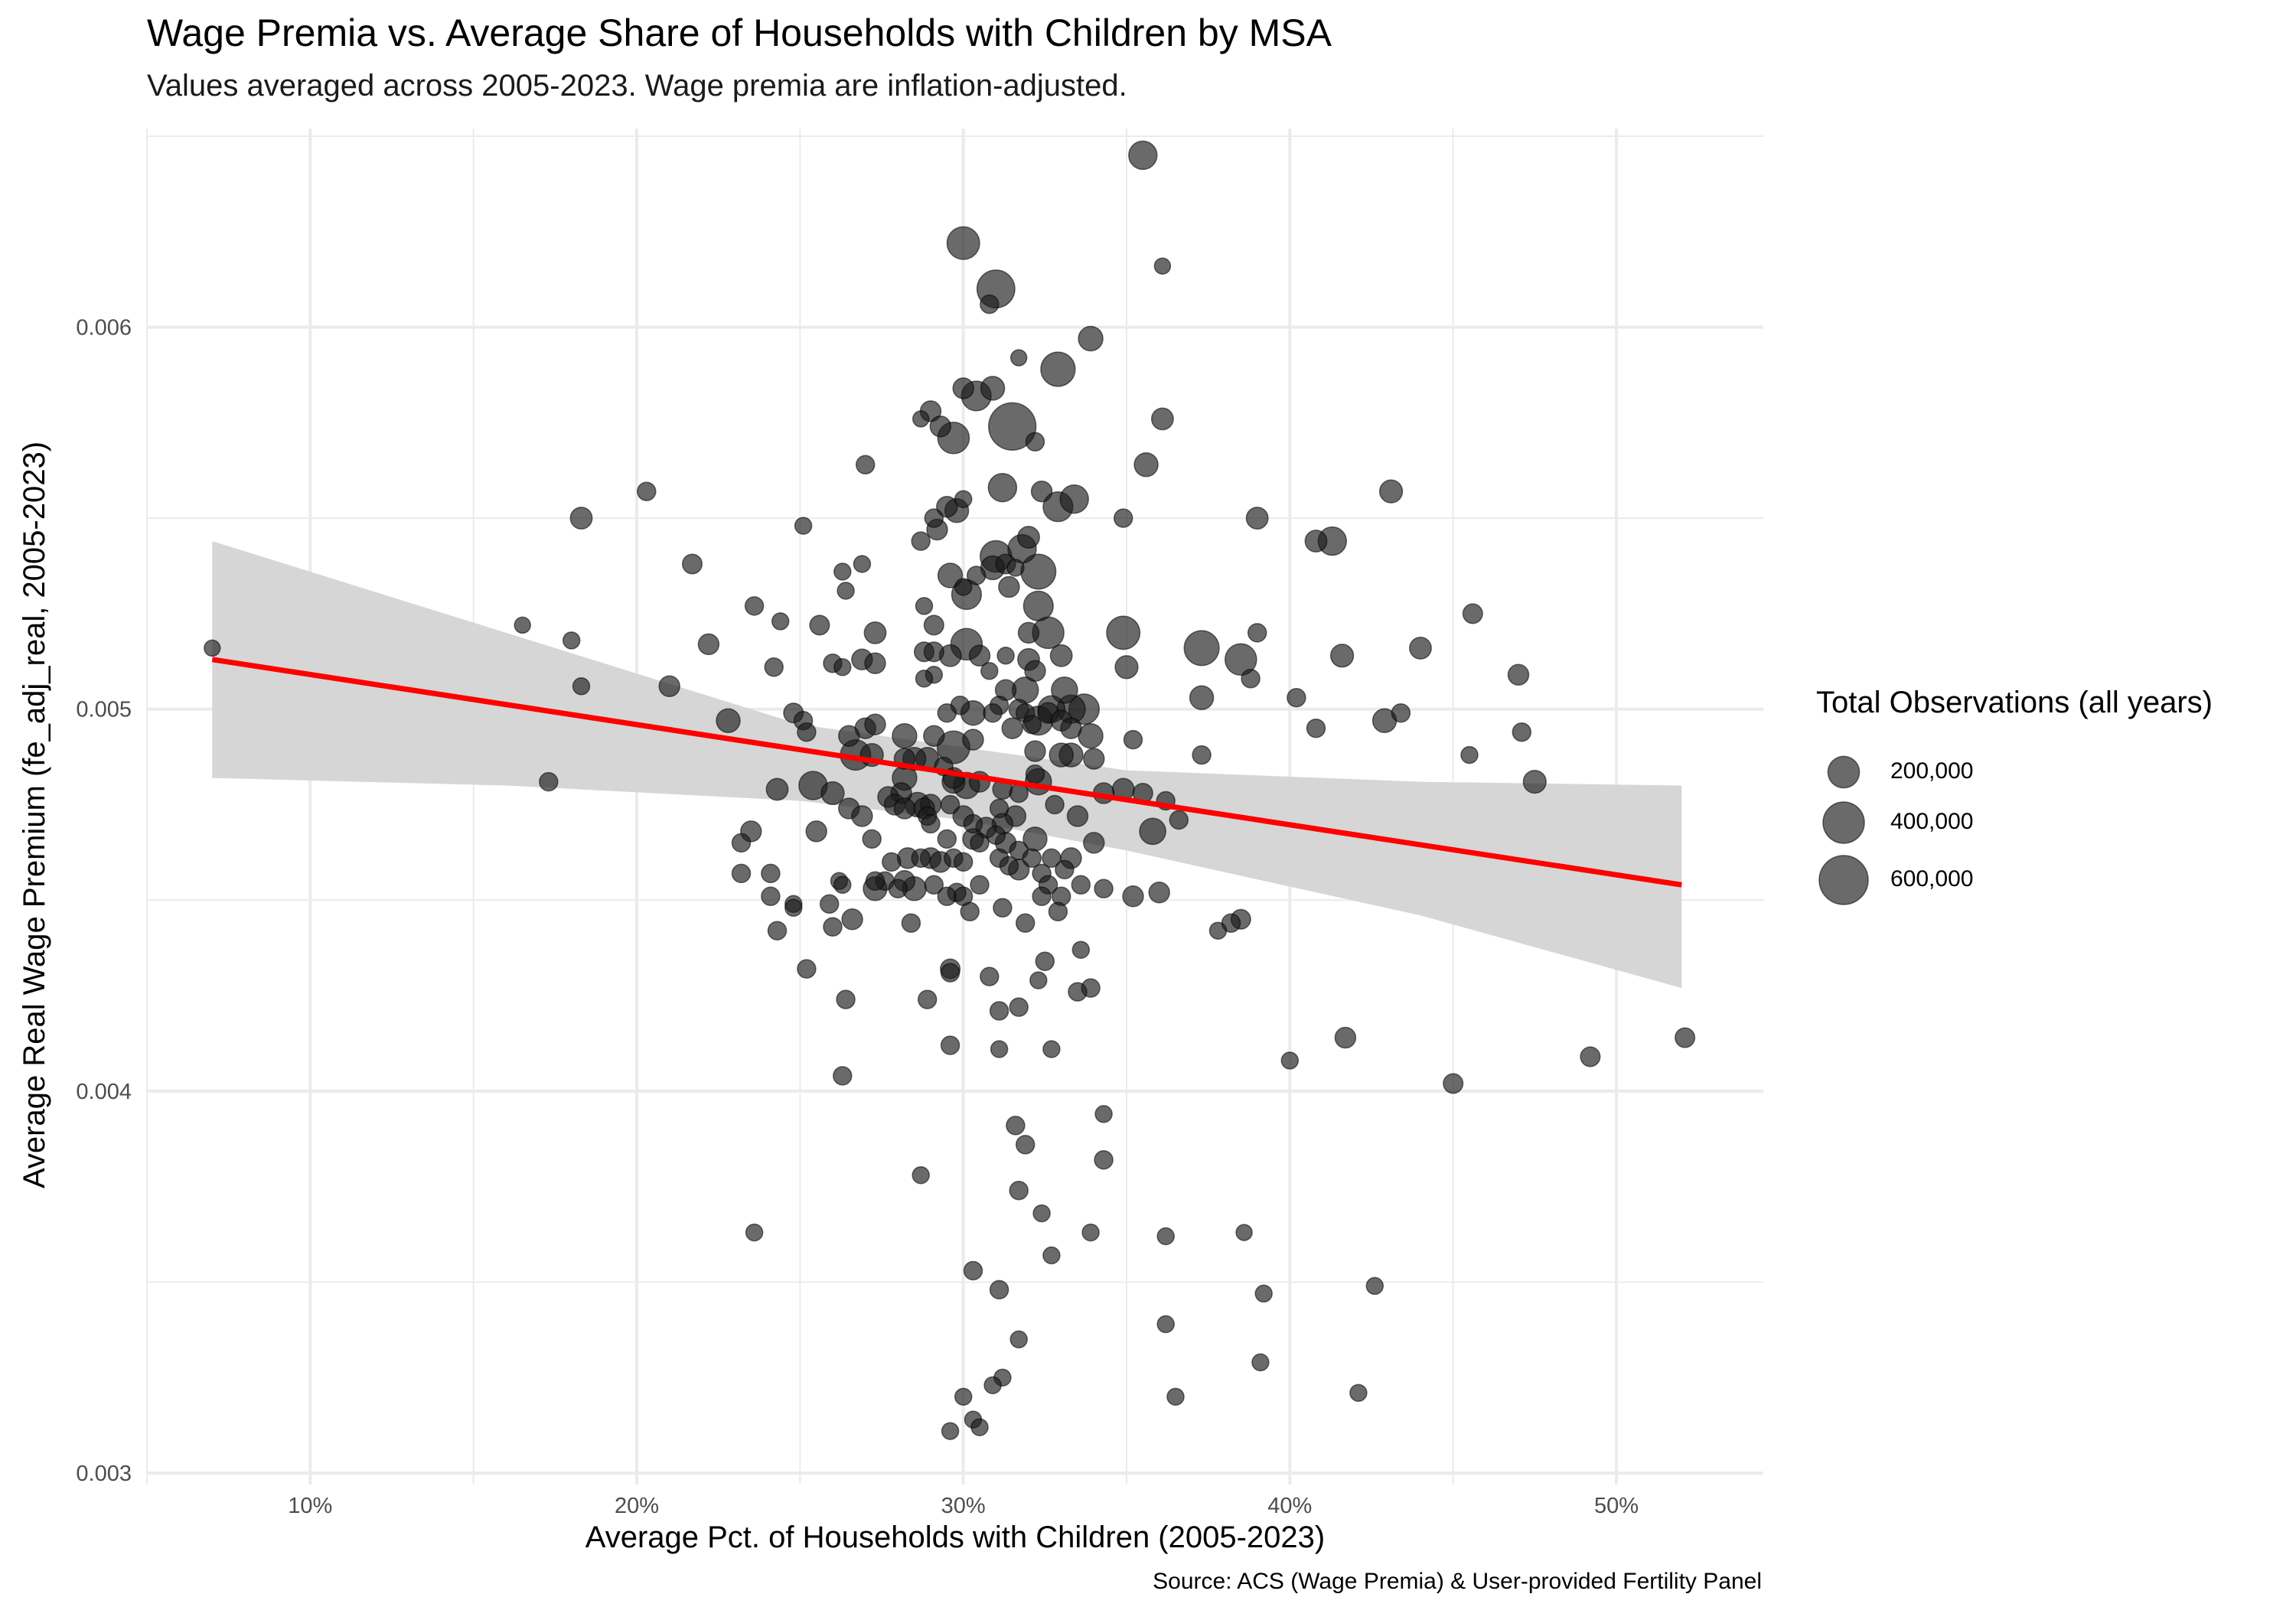 The image size is (2296, 1607). Describe the element at coordinates (2014, 703) in the screenshot. I see `legend-title: Total Observations (all years)` at that location.